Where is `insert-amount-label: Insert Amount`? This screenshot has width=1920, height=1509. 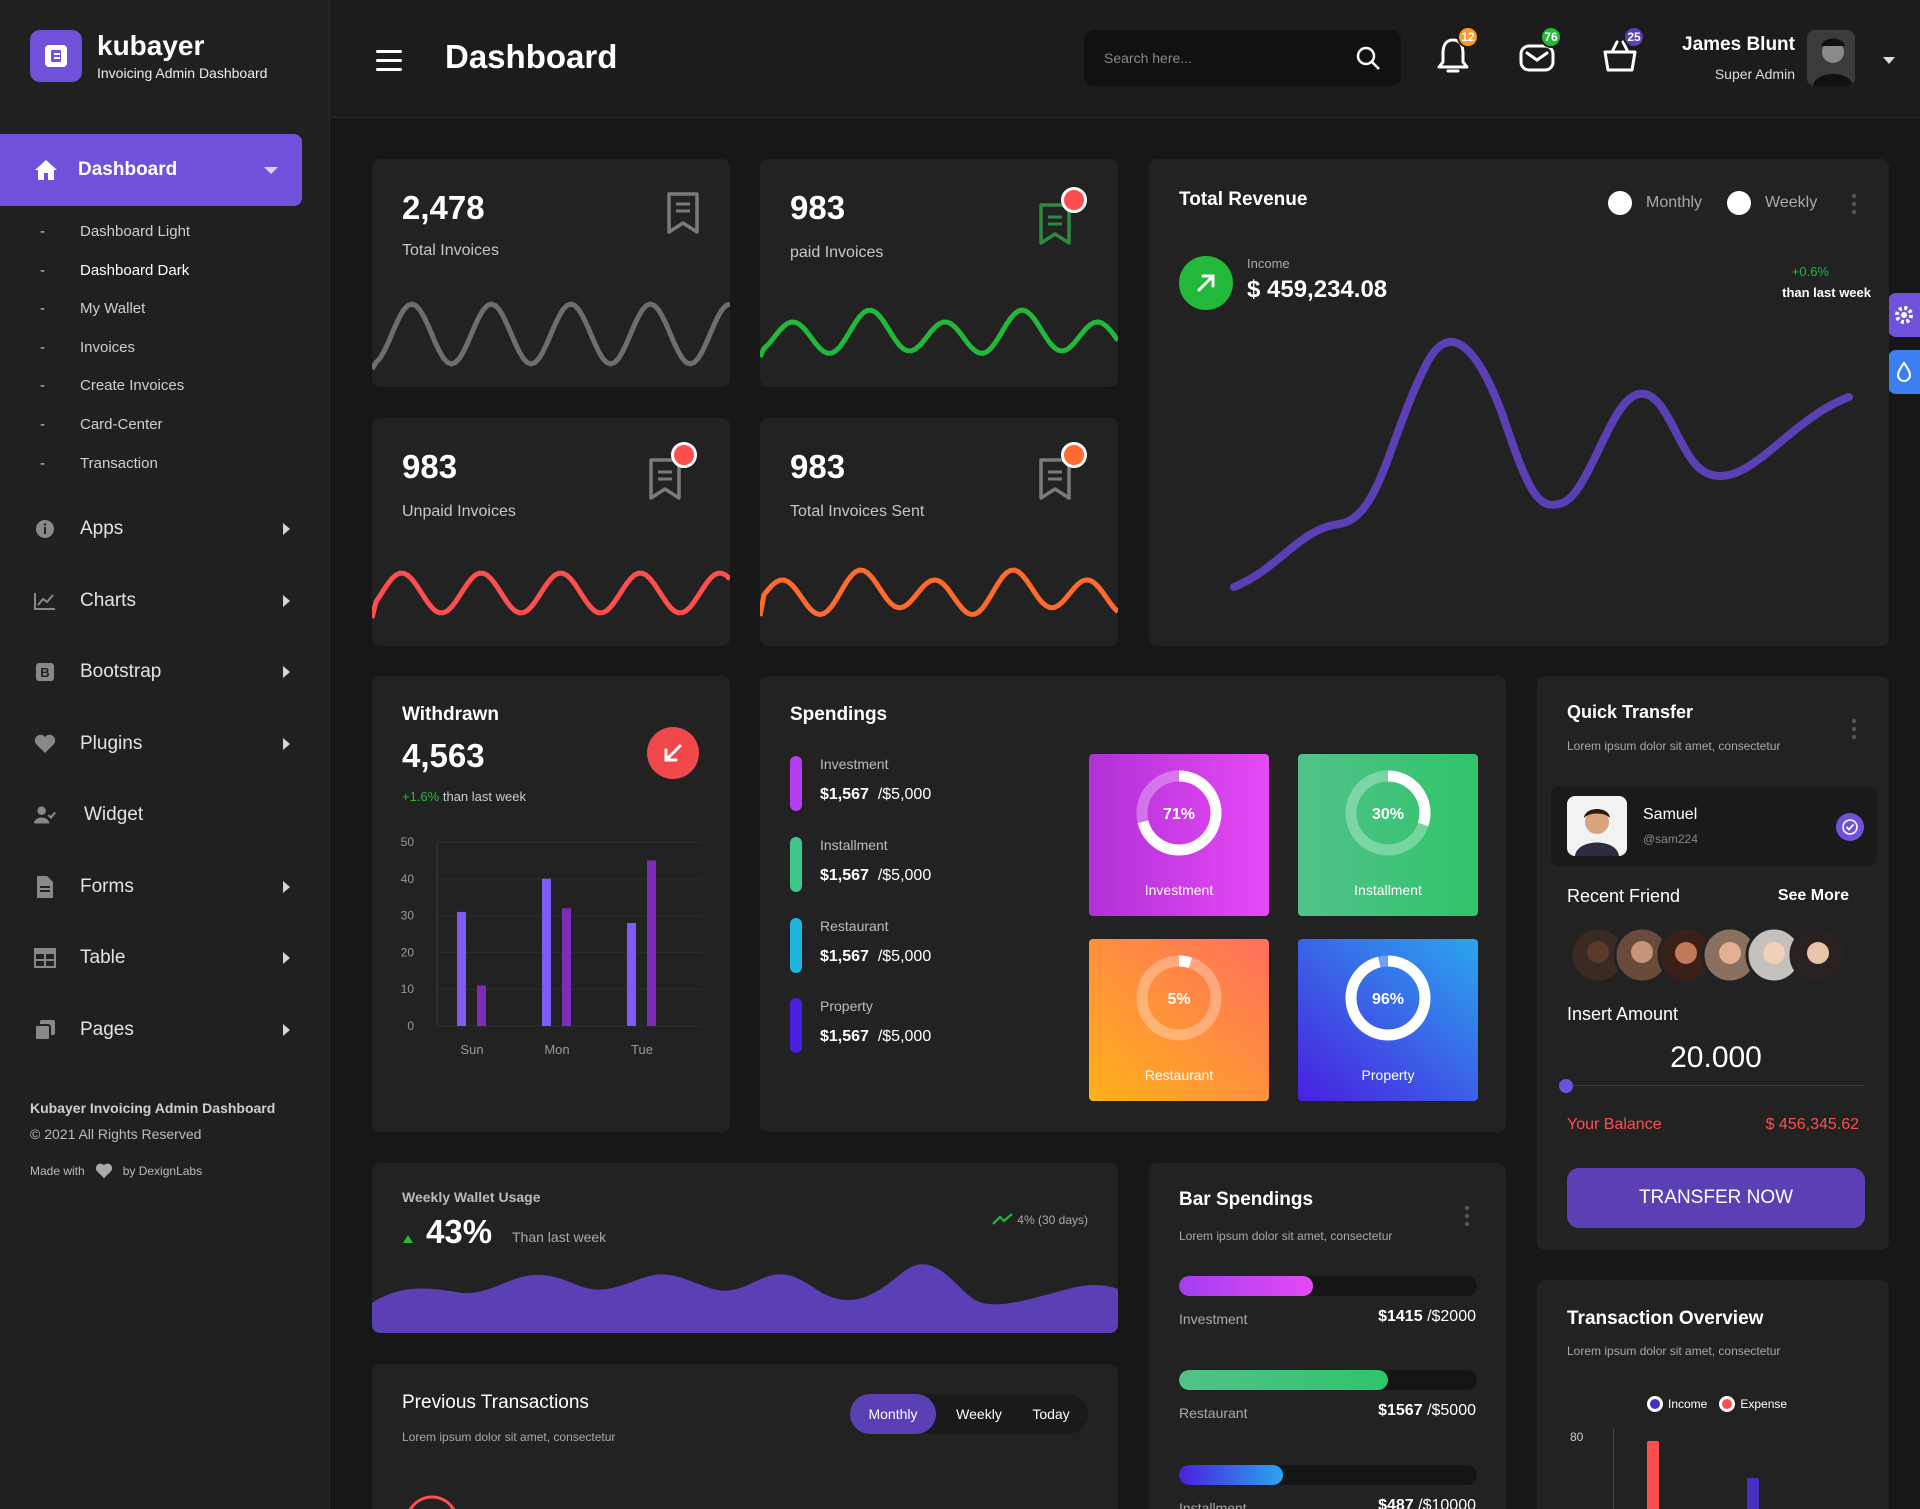
insert-amount-label: Insert Amount is located at coordinates (1623, 1014).